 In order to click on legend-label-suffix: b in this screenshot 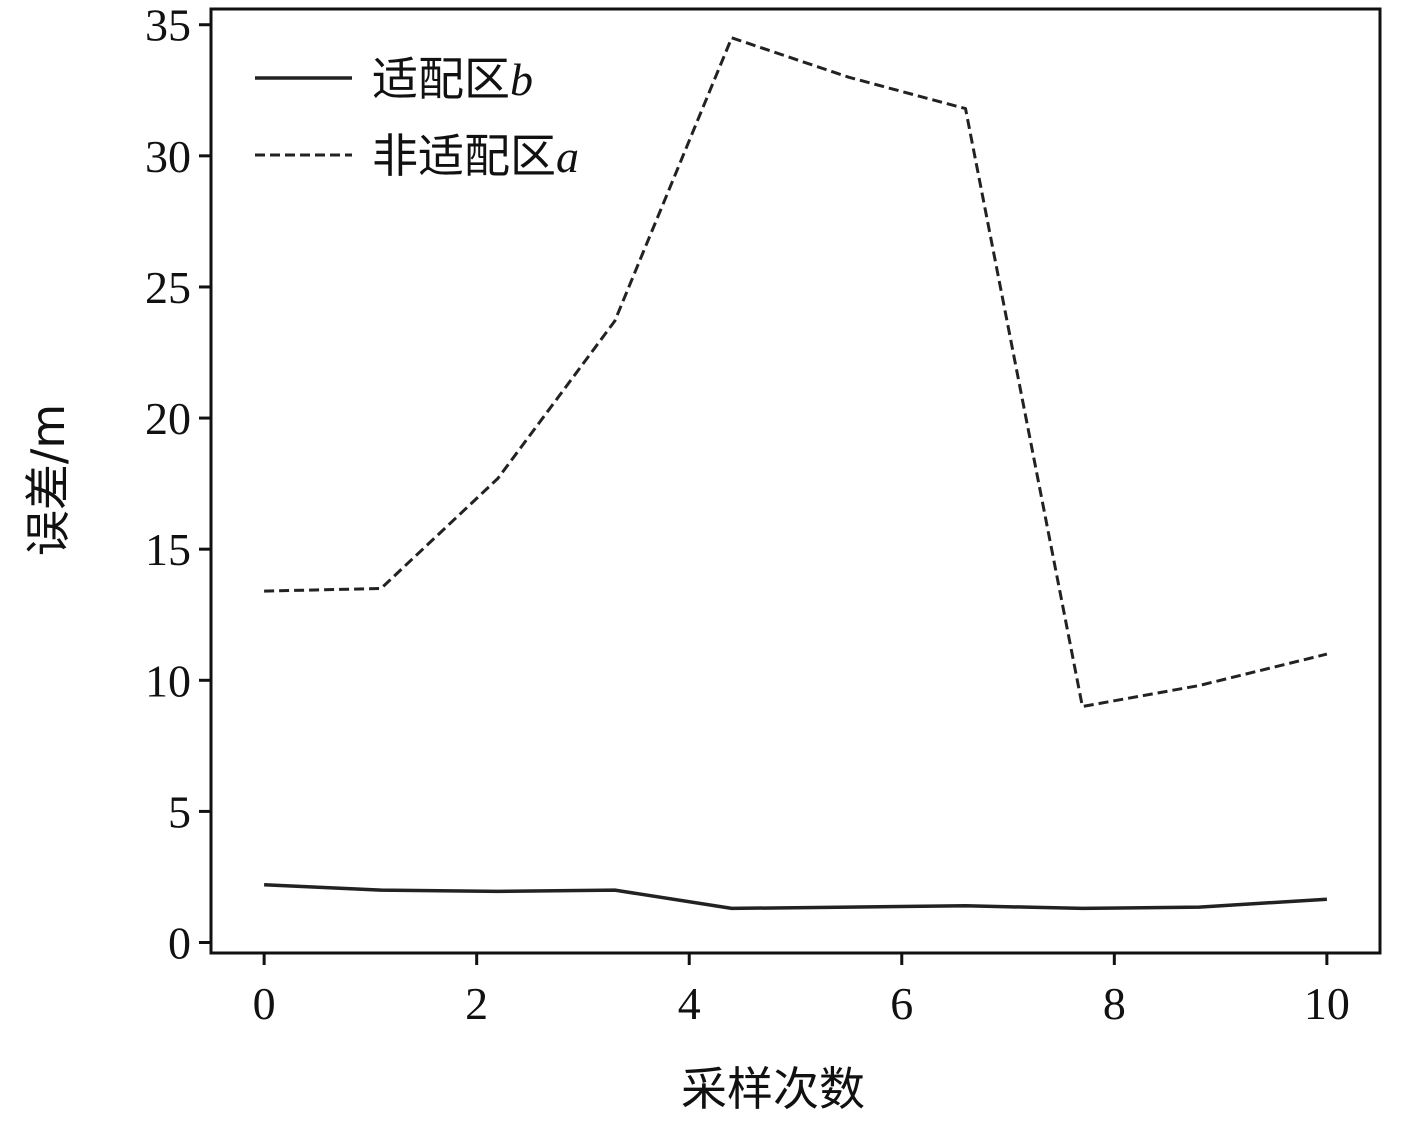, I will do `click(521, 79)`.